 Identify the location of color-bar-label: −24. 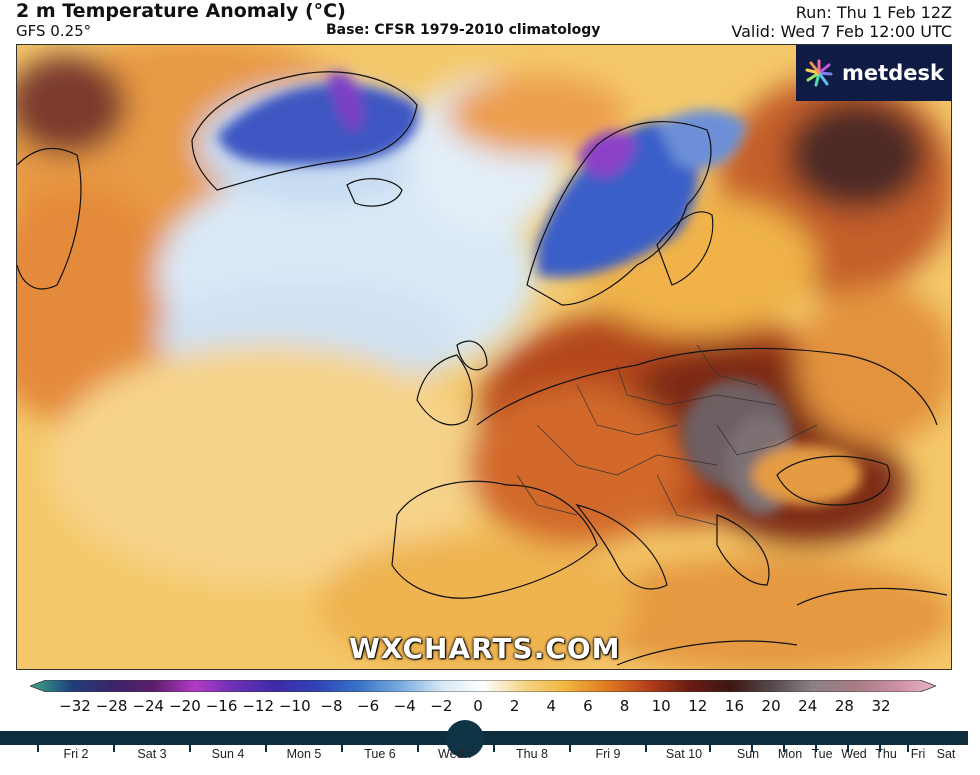
(148, 706).